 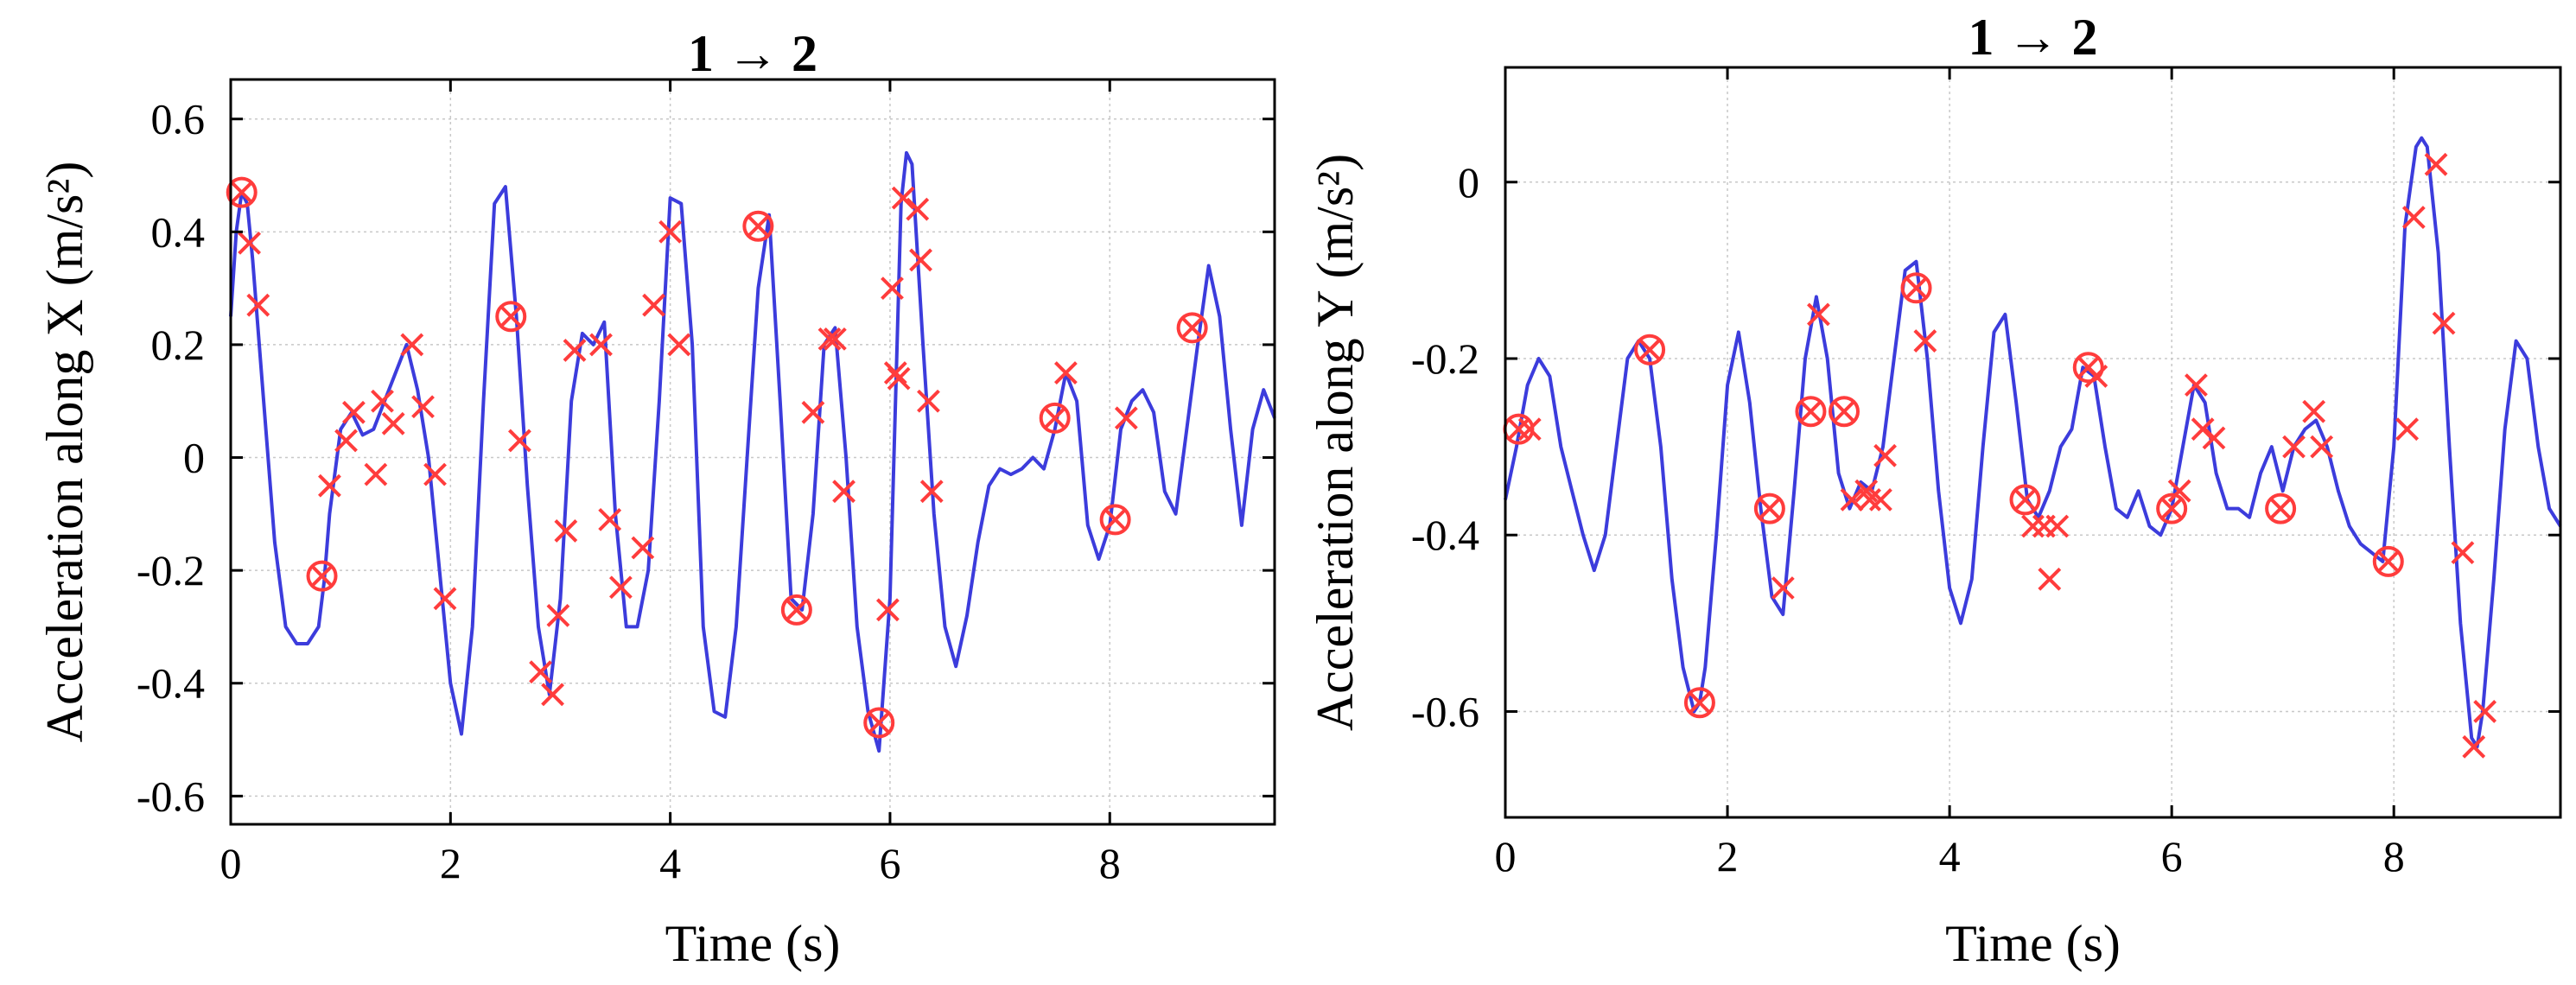 I want to click on y-tick-label: 0, so click(x=1469, y=182).